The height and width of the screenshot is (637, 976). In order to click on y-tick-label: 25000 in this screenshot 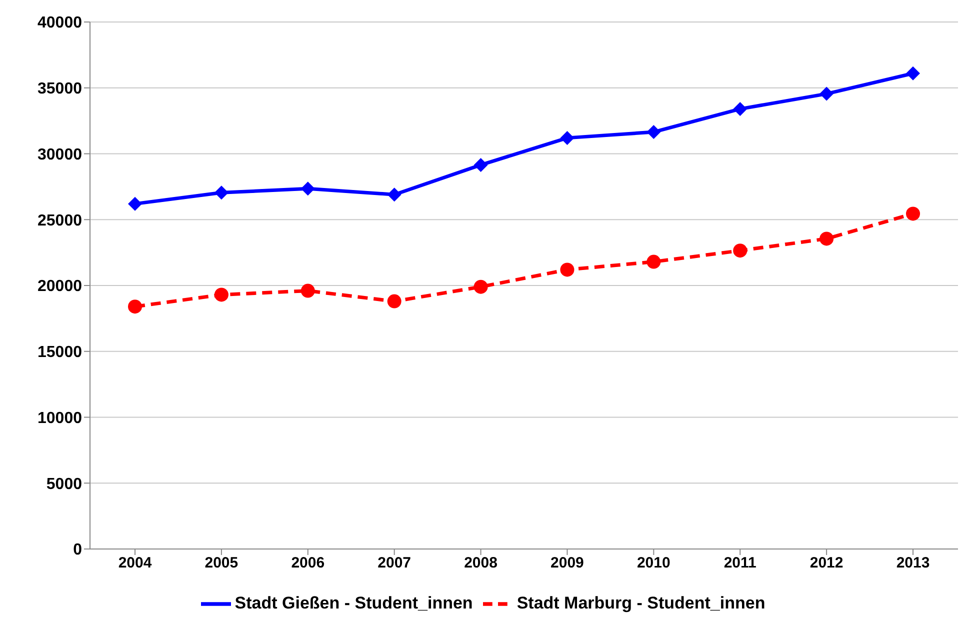, I will do `click(60, 221)`.